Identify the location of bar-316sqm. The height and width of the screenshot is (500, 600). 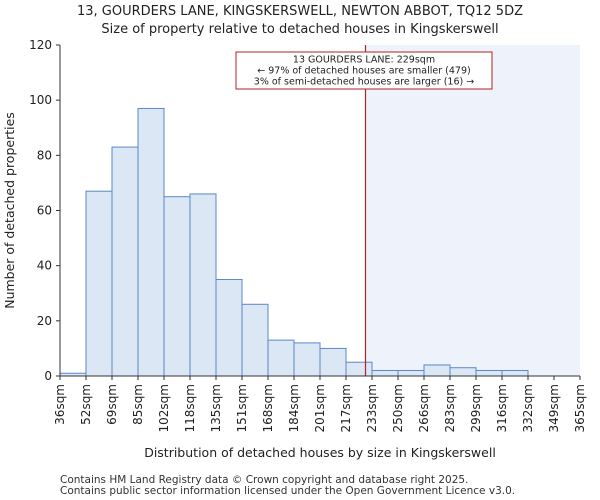
(515, 373).